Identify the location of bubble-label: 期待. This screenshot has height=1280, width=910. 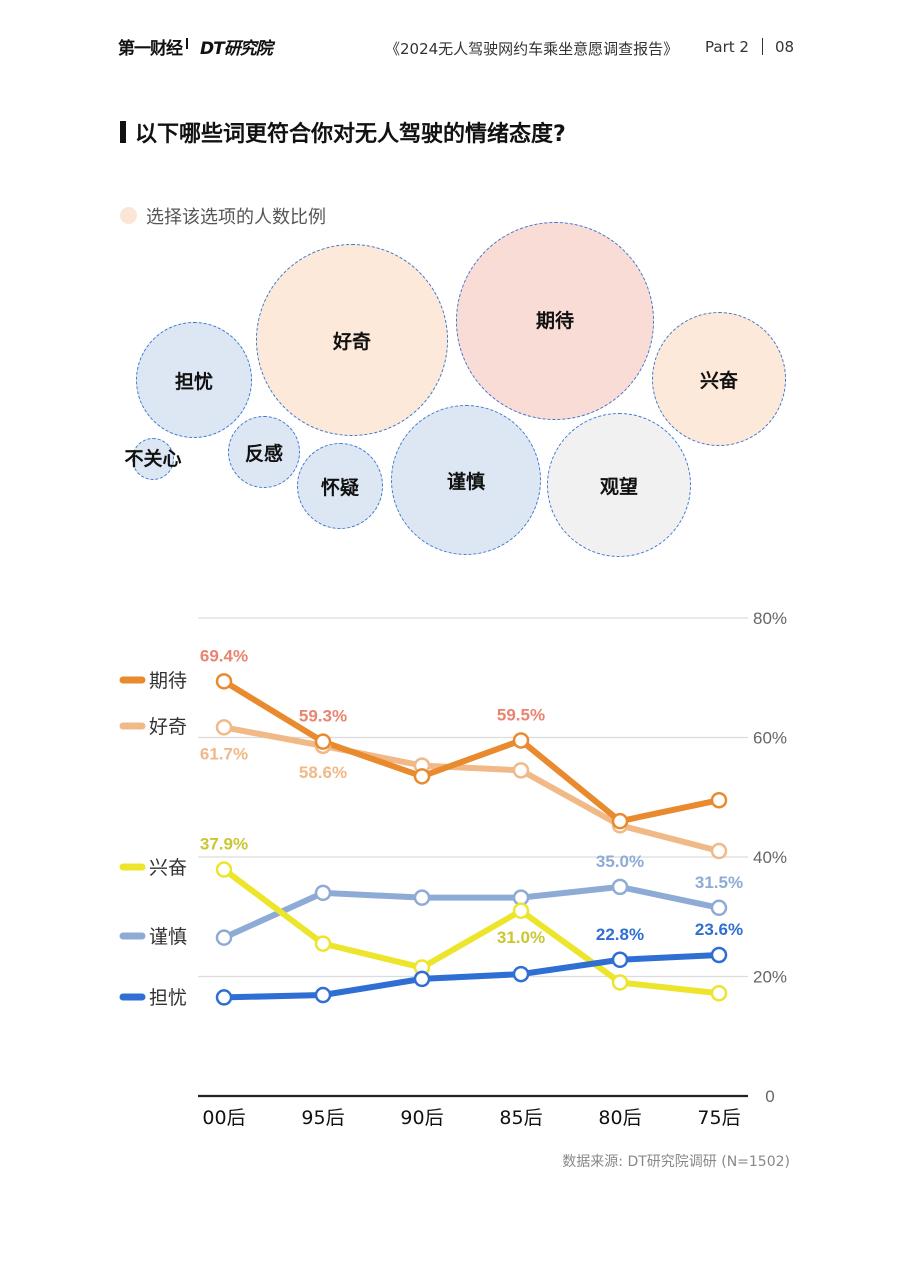
(554, 320).